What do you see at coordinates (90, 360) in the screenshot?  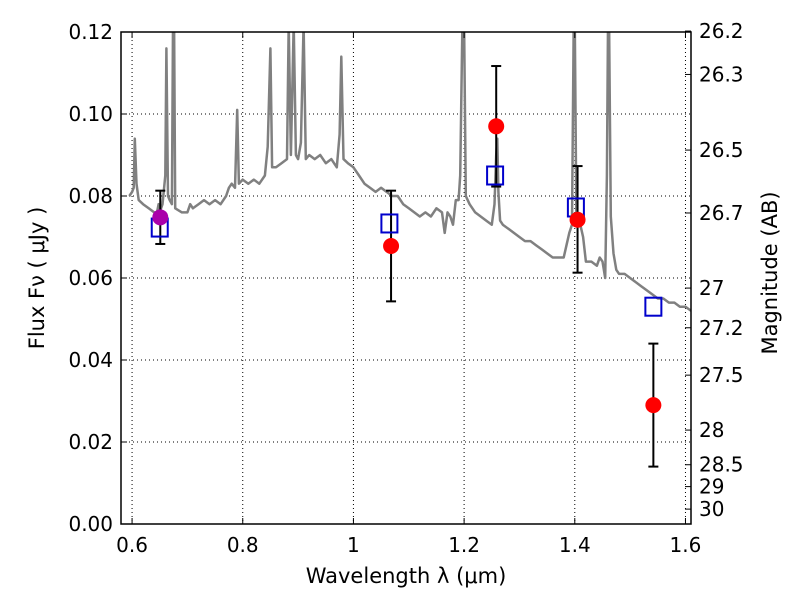 I see `y-tick-label: 0.04` at bounding box center [90, 360].